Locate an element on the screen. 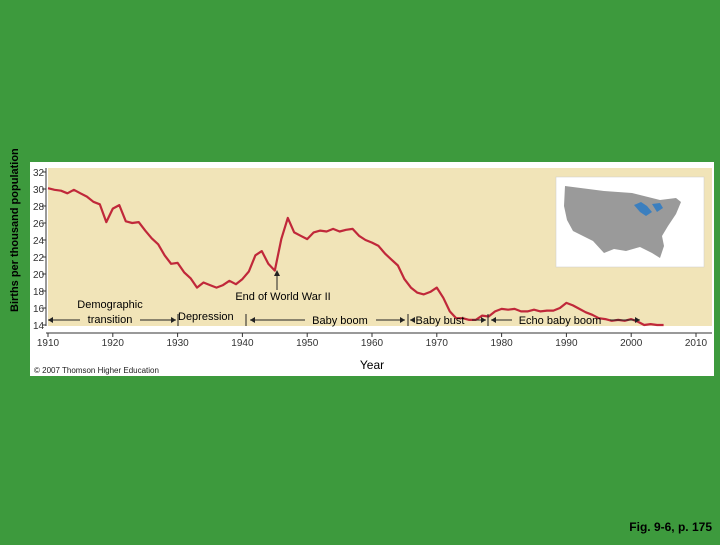 This screenshot has height=545, width=720. arrow-baby-boom-left-head is located at coordinates (252, 320).